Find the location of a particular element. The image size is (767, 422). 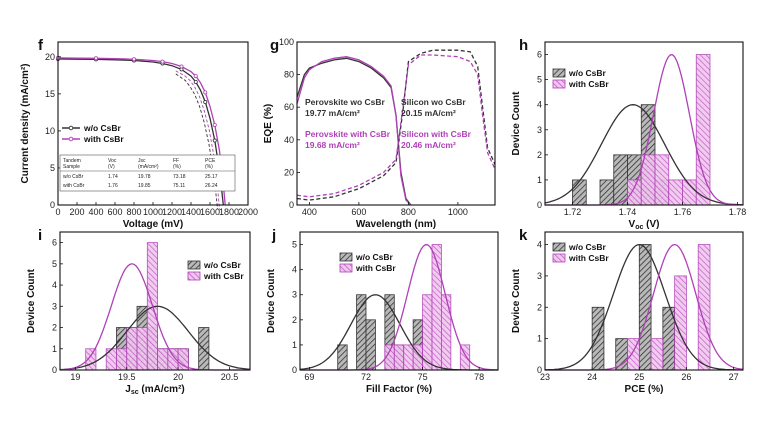

annotation-text: 20.46 mA/cm² is located at coordinates (428, 145).